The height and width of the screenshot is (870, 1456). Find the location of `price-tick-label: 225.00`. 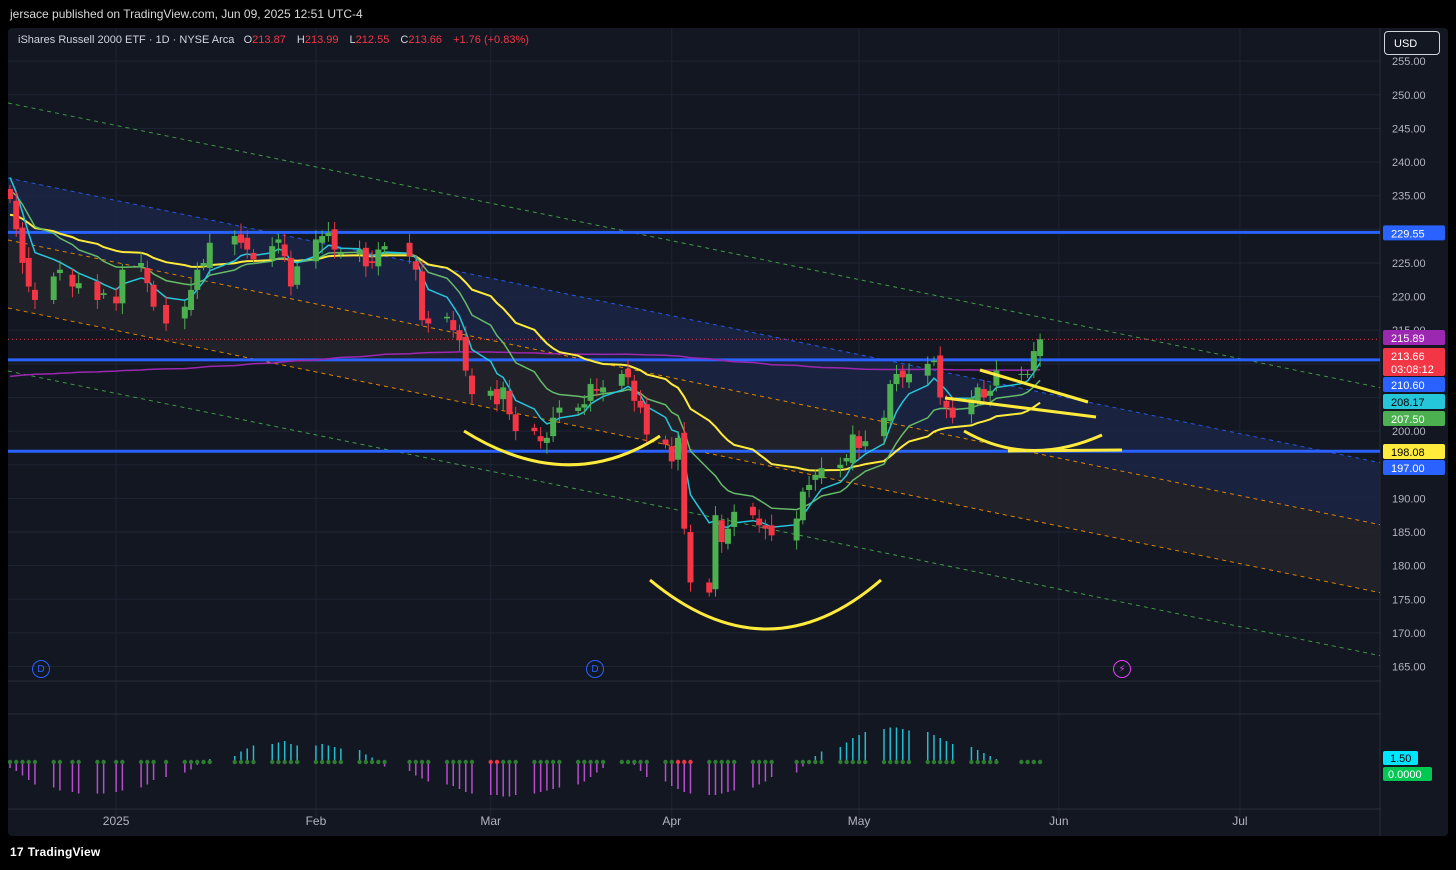

price-tick-label: 225.00 is located at coordinates (1409, 264).